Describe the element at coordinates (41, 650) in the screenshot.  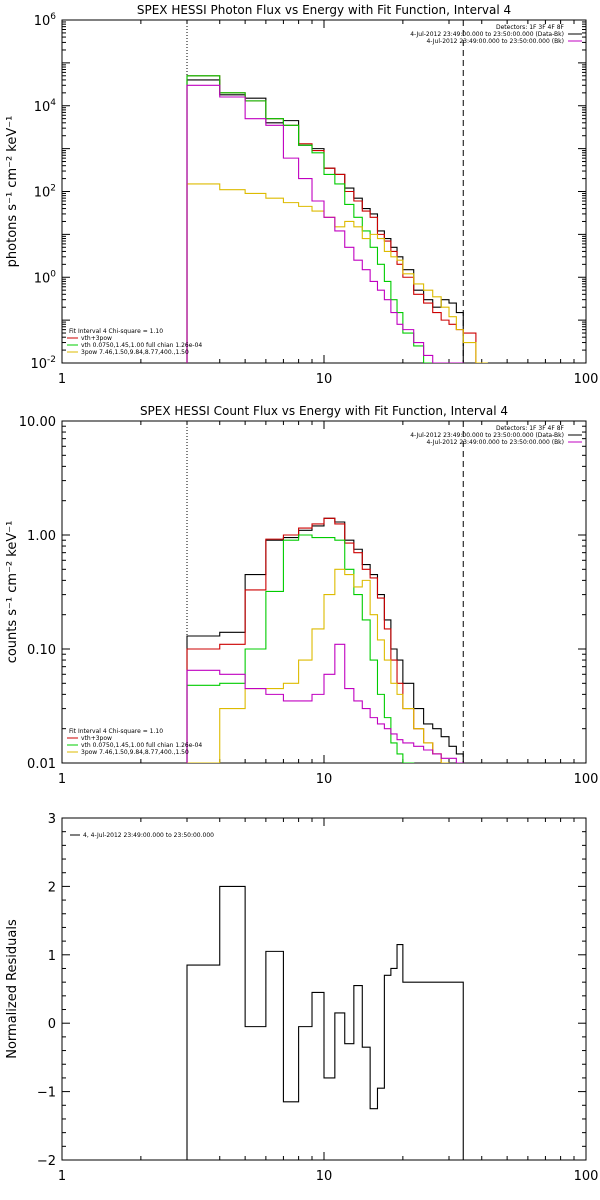
I see `y-tick-label: 0.10` at that location.